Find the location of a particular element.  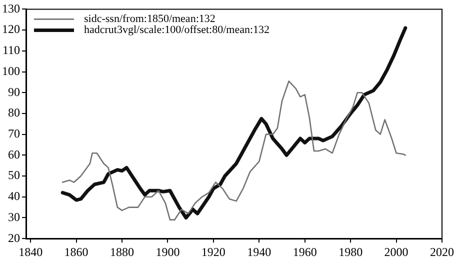

x-tick-label: 1880 is located at coordinates (122, 251).